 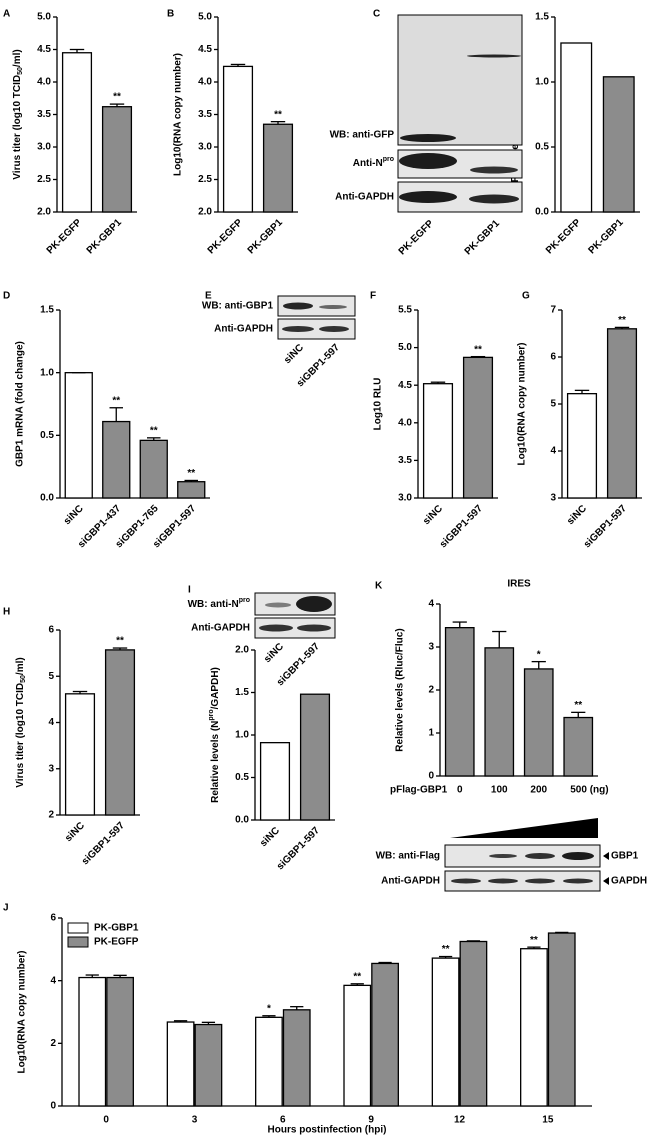 What do you see at coordinates (64, 236) in the screenshot?
I see `x-tick-label: PK-EGFP` at bounding box center [64, 236].